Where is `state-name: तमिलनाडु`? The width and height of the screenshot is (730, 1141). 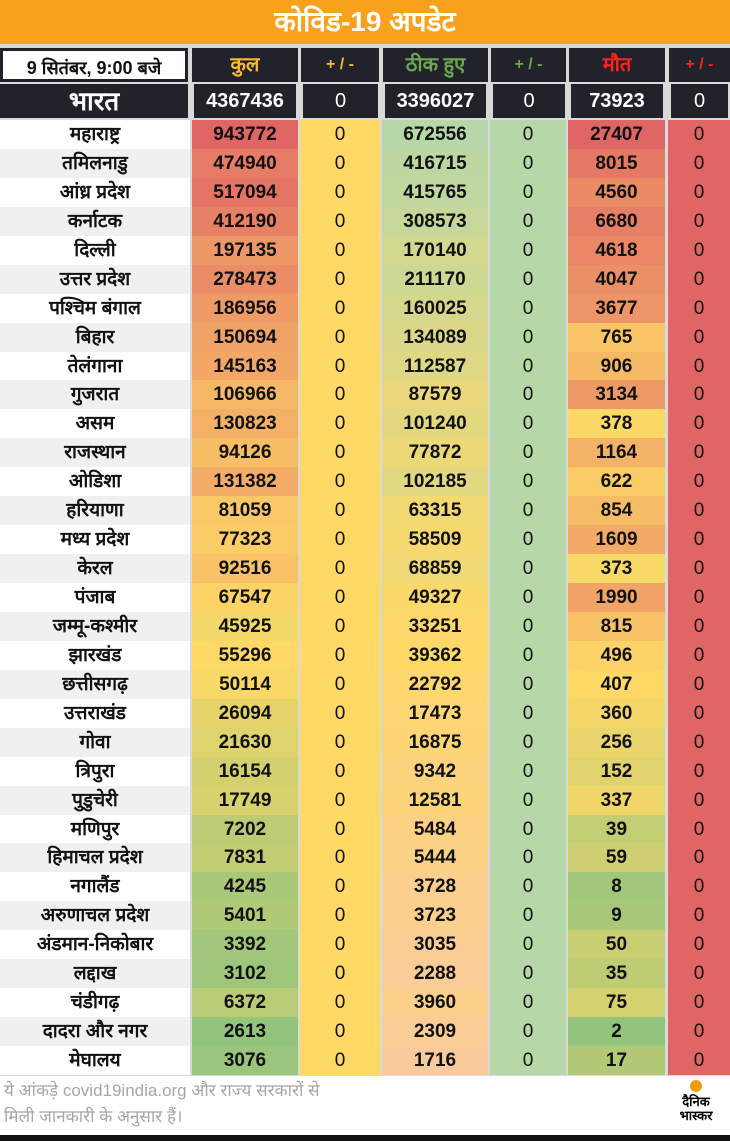
state-name: तमिलनाडु is located at coordinates (95, 163).